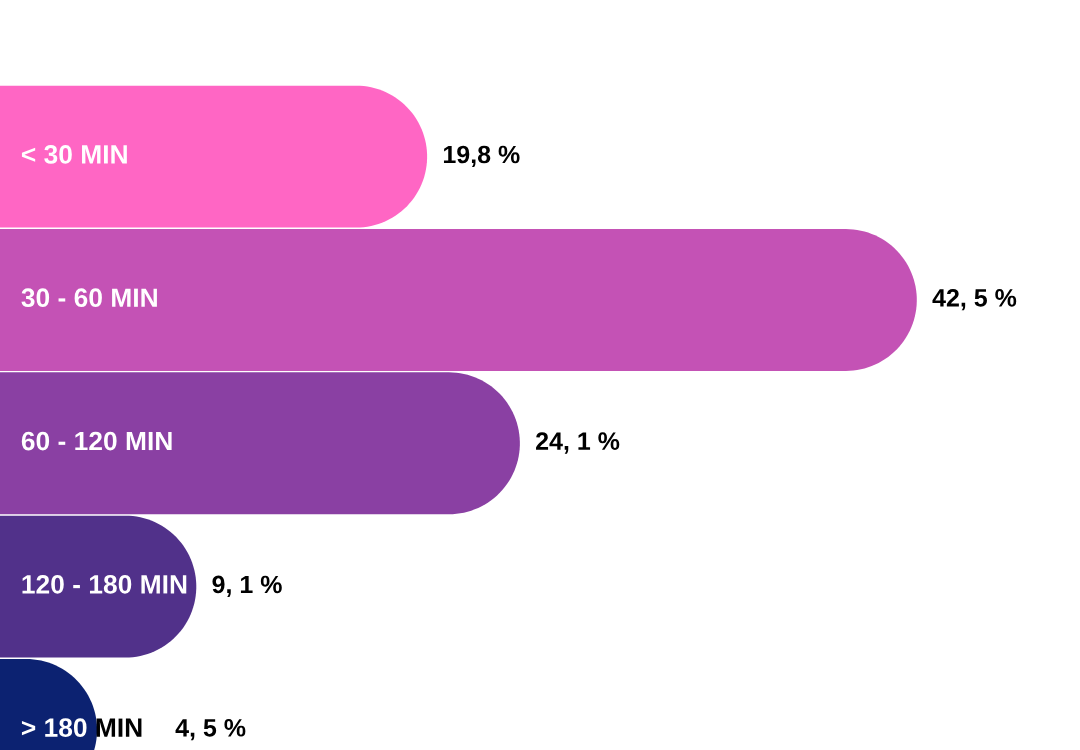  Describe the element at coordinates (247, 586) in the screenshot. I see `data-label: 9, 1 %` at that location.